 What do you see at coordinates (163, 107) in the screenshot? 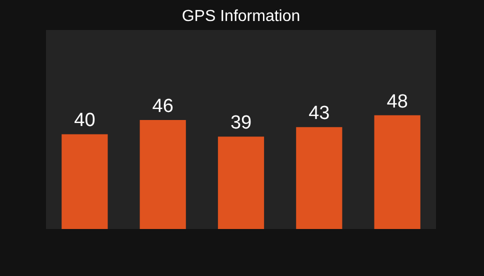
I see `data-label: 46` at bounding box center [163, 107].